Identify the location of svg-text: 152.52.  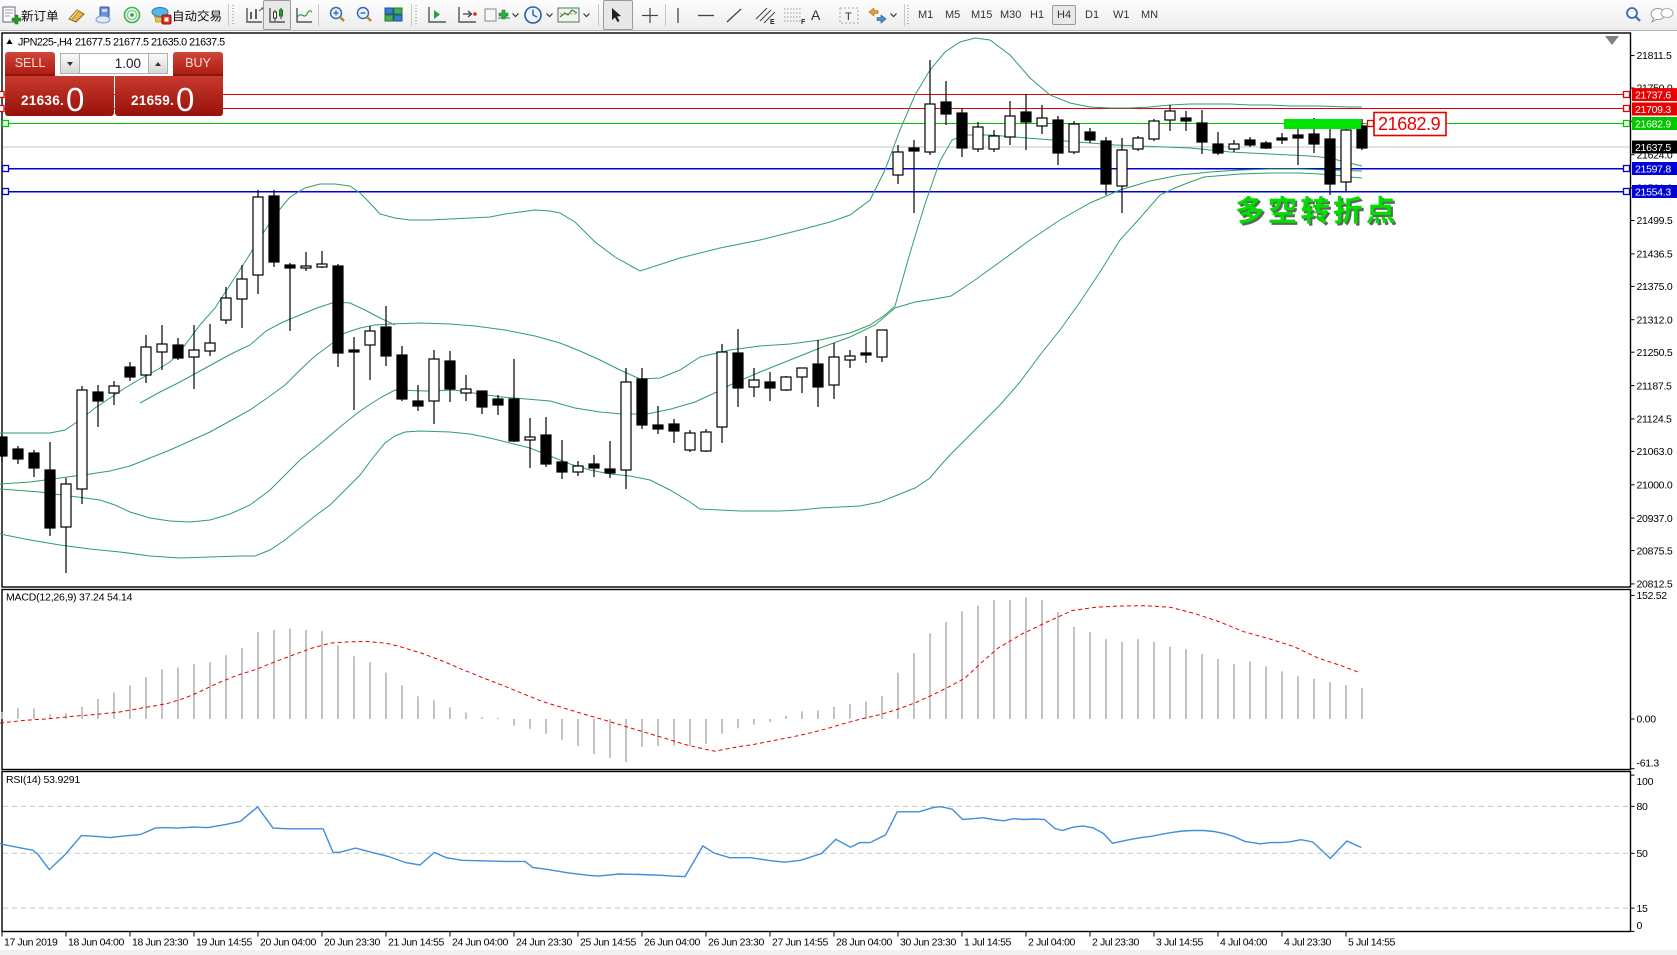
(1652, 596).